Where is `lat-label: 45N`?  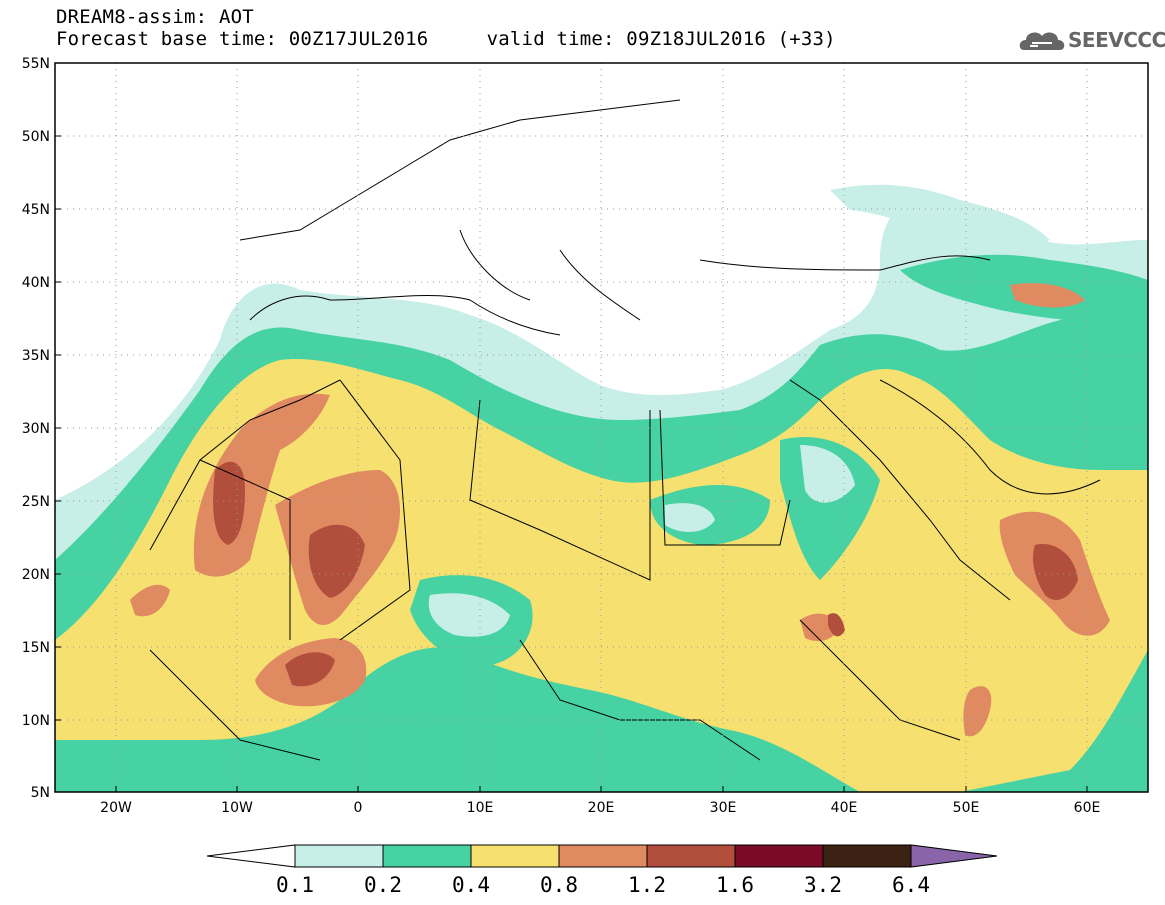
lat-label: 45N is located at coordinates (36, 210).